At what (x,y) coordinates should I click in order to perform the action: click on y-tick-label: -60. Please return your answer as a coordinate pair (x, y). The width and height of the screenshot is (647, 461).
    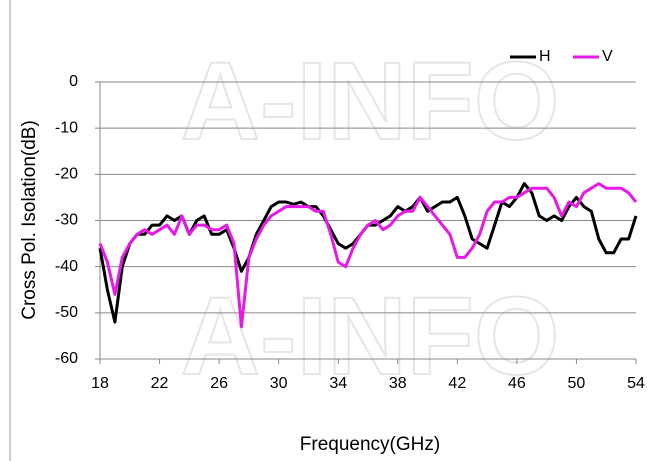
    Looking at the image, I should click on (66, 358).